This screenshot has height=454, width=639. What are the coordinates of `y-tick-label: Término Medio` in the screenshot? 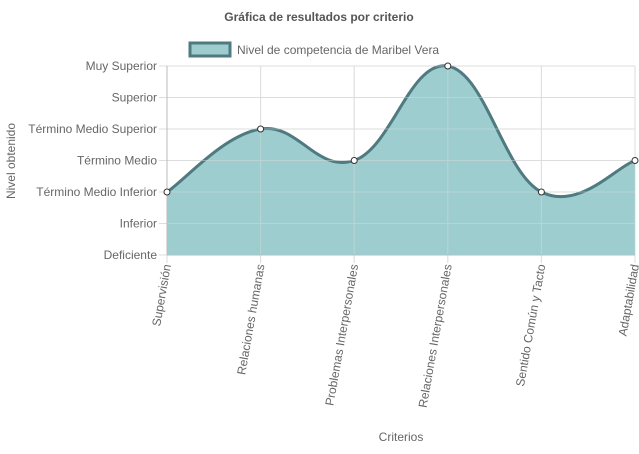 It's located at (117, 161).